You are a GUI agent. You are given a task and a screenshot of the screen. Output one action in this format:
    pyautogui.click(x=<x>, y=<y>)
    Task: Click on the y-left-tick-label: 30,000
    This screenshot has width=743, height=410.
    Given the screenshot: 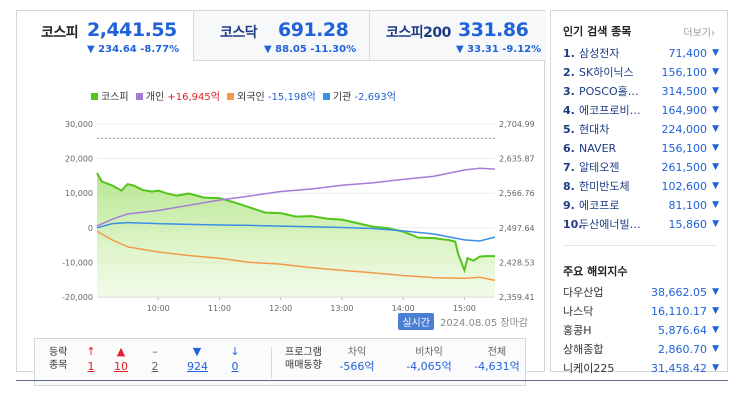 What is the action you would take?
    pyautogui.click(x=79, y=124)
    